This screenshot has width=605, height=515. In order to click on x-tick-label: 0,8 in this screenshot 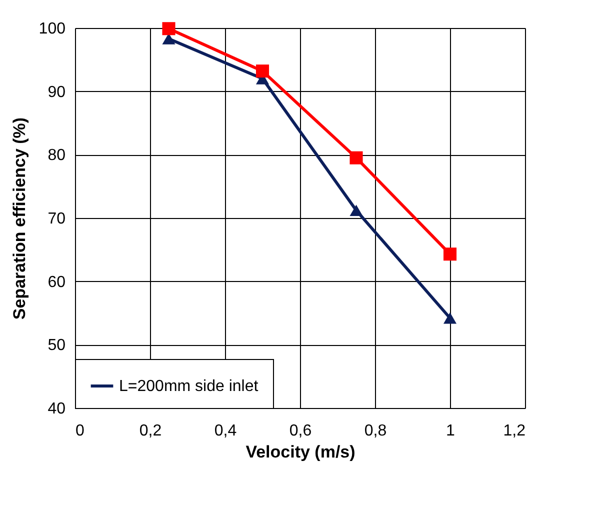, I will do `click(375, 431)`.